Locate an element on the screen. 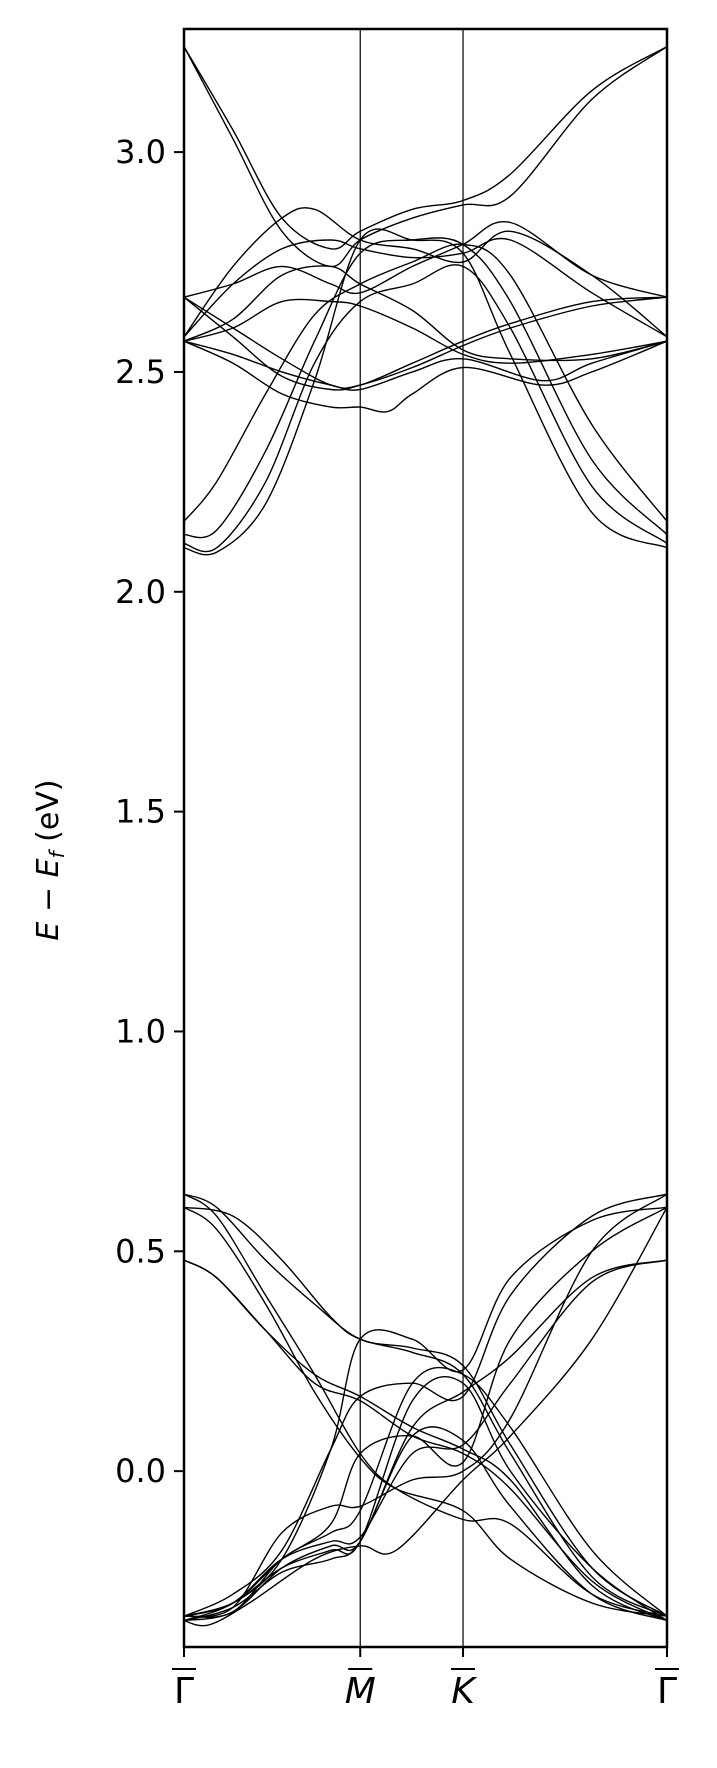  x-tick-label-3: K is located at coordinates (464, 1691).